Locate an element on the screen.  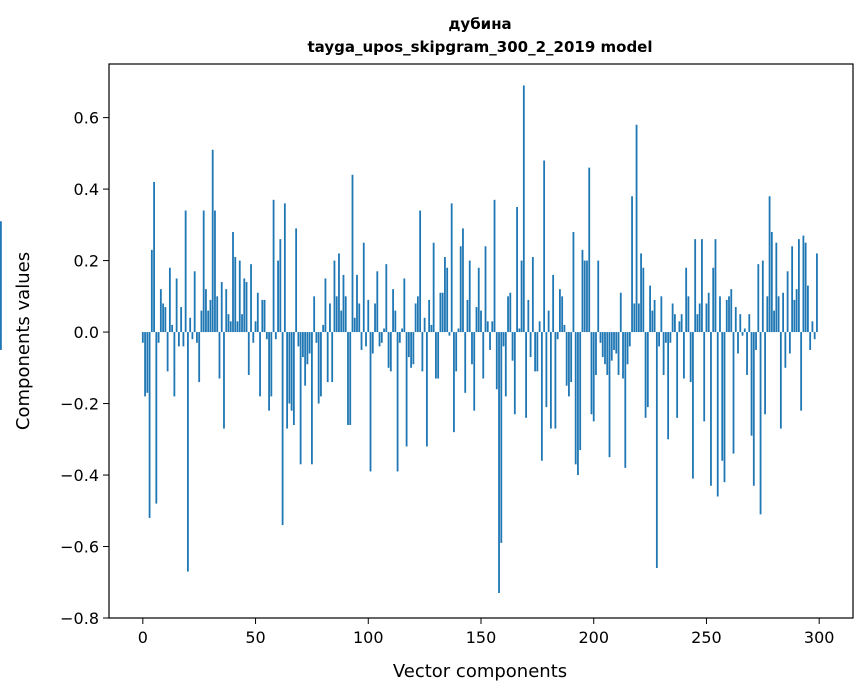
x-tick-label: 300 is located at coordinates (819, 637).